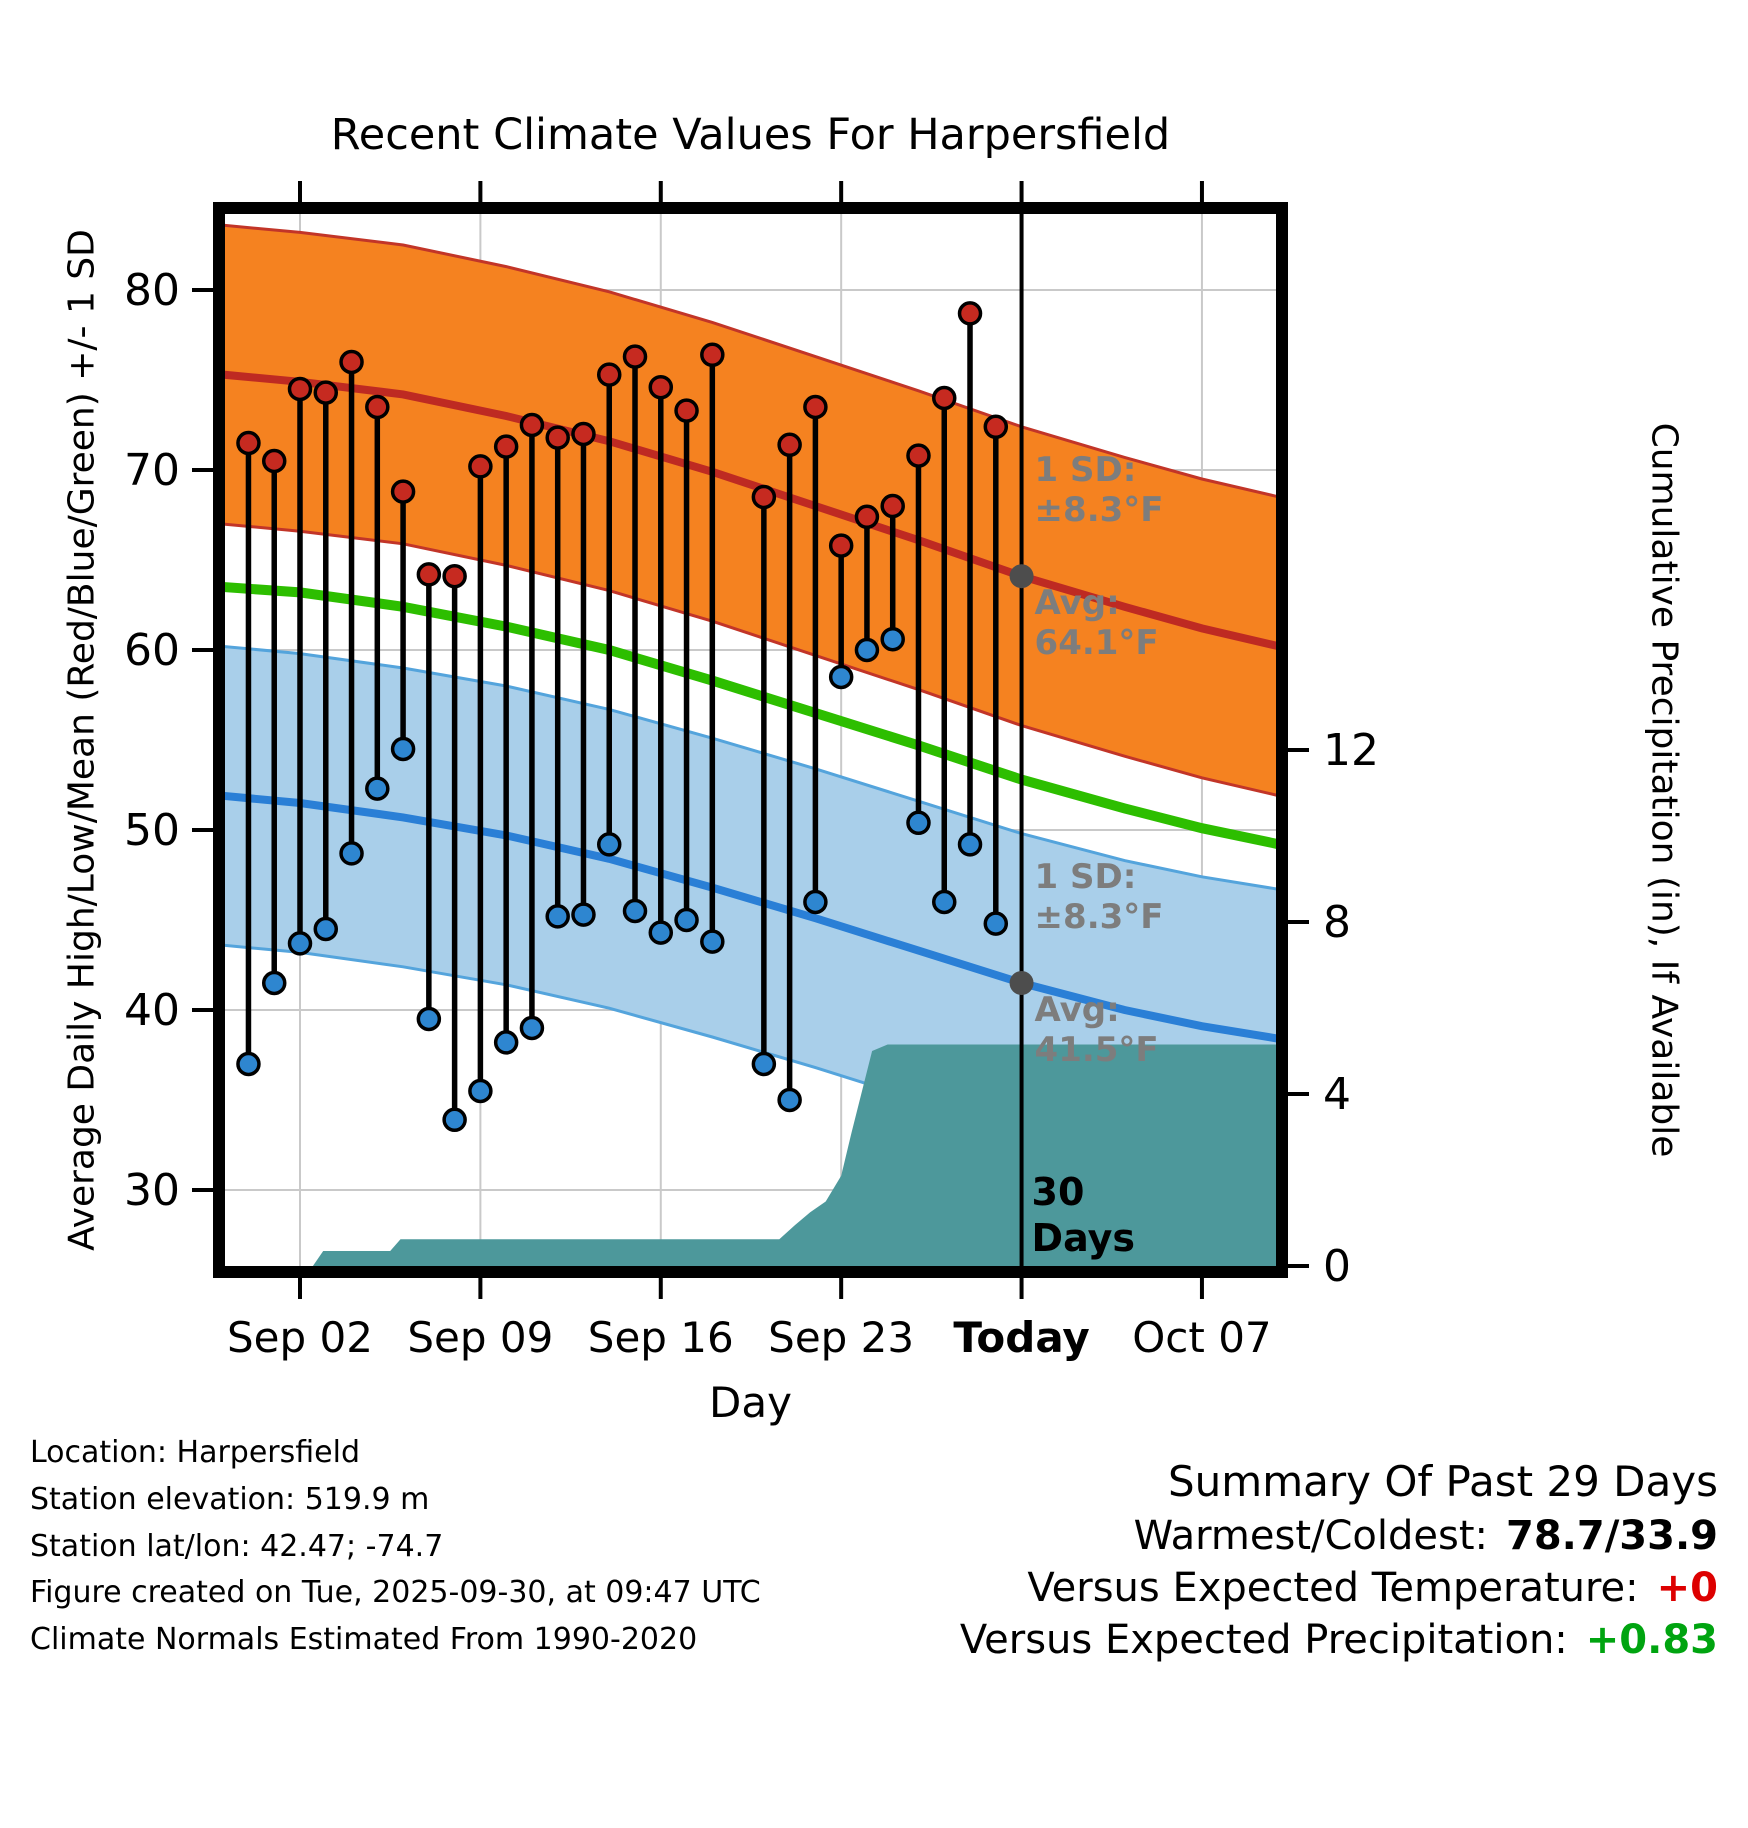 This screenshot has width=1748, height=1828. Describe the element at coordinates (1687, 1587) in the screenshot. I see `summary-row-value: +0` at that location.